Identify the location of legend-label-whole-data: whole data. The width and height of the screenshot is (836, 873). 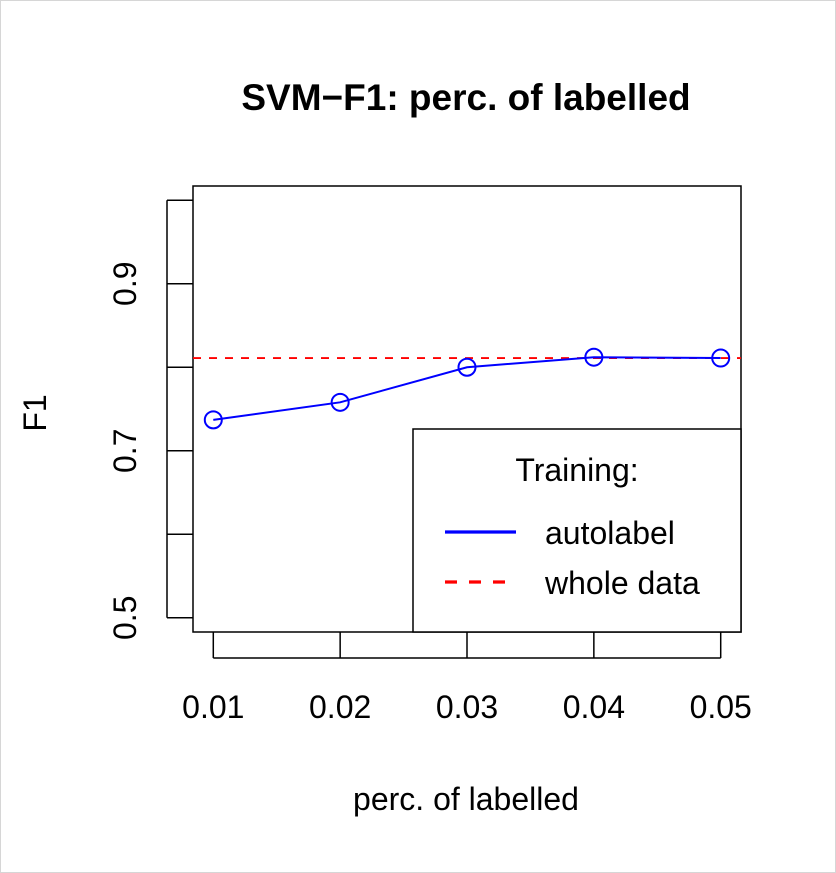
(622, 583).